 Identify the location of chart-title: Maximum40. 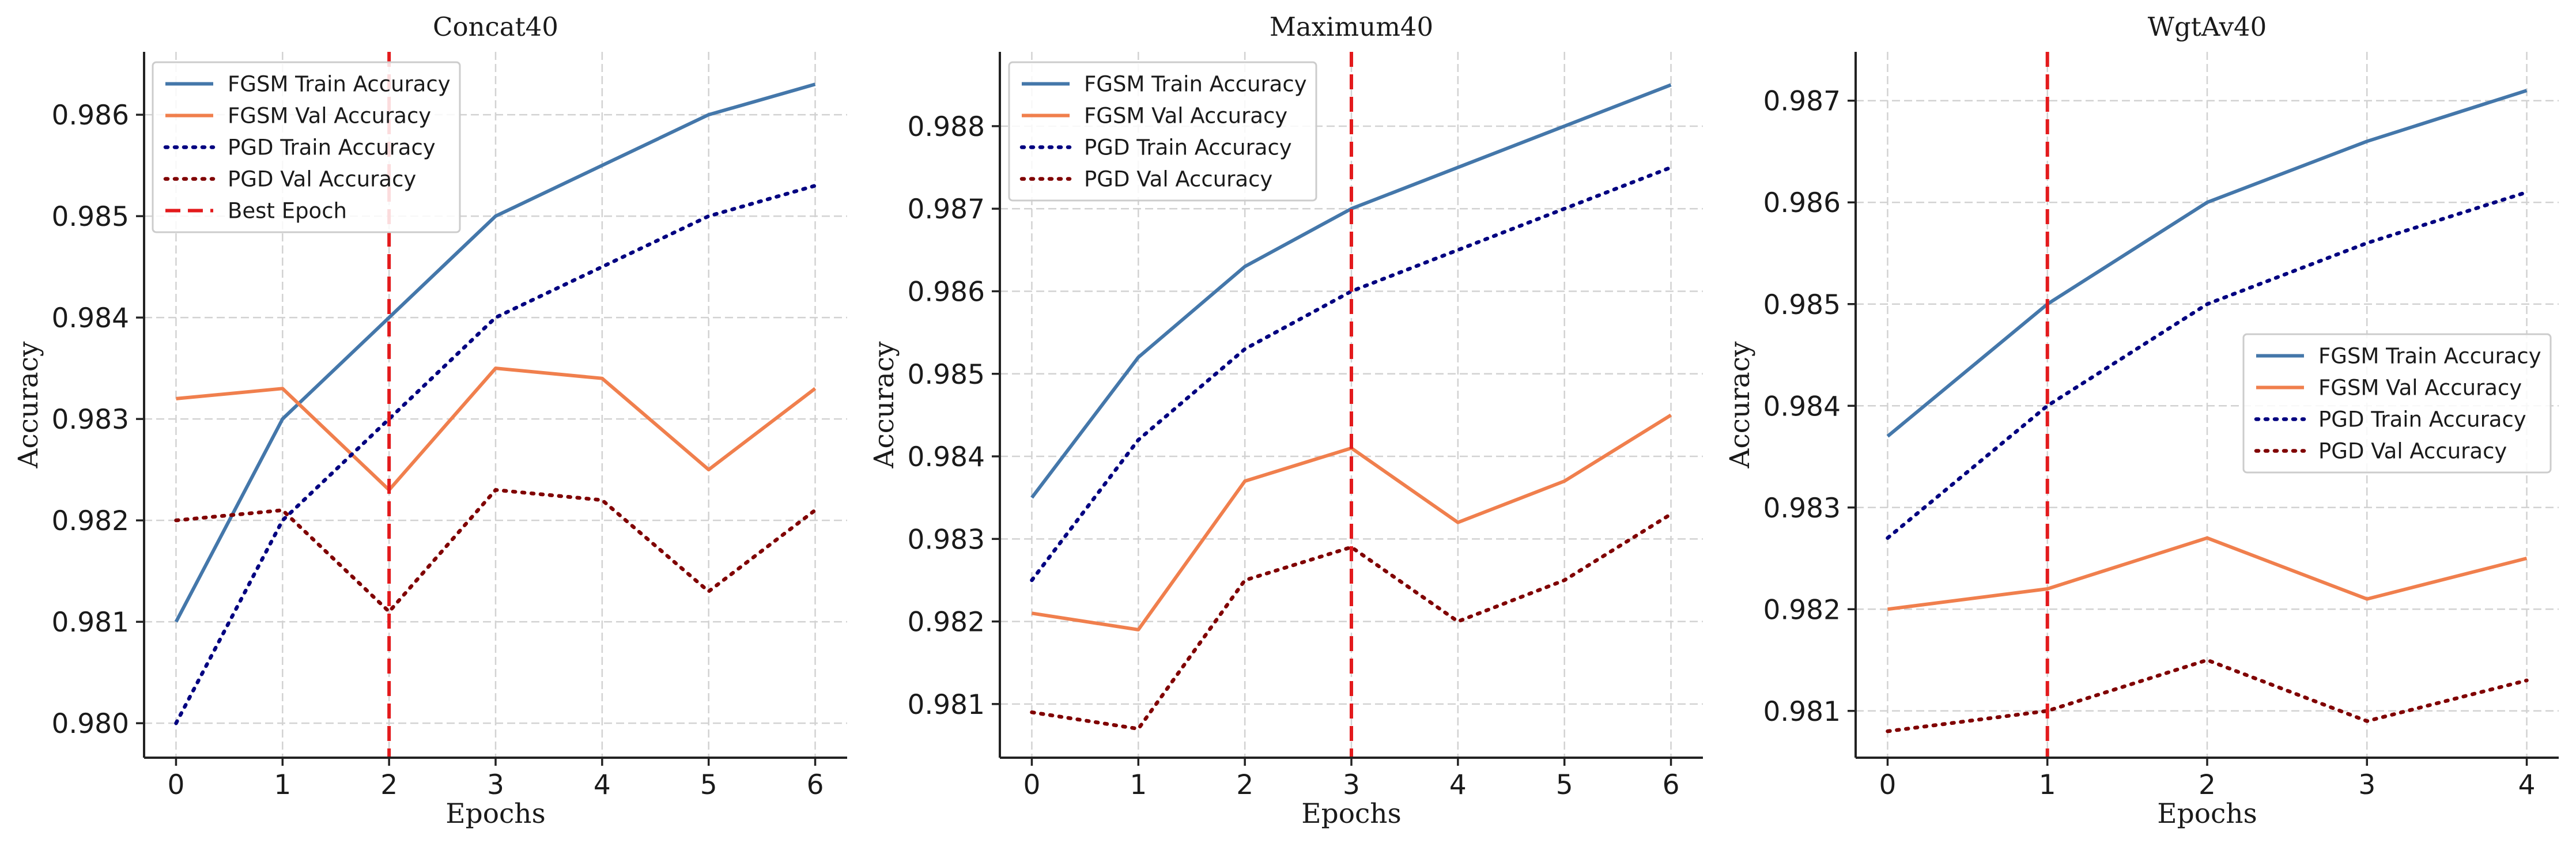
(1351, 27).